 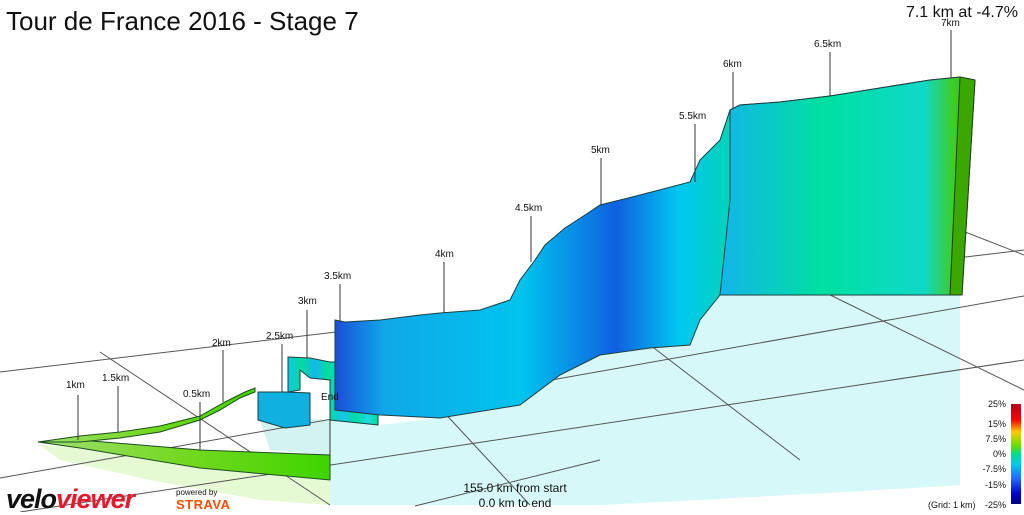 I want to click on km-label-2-5: 2.5km, so click(x=280, y=336).